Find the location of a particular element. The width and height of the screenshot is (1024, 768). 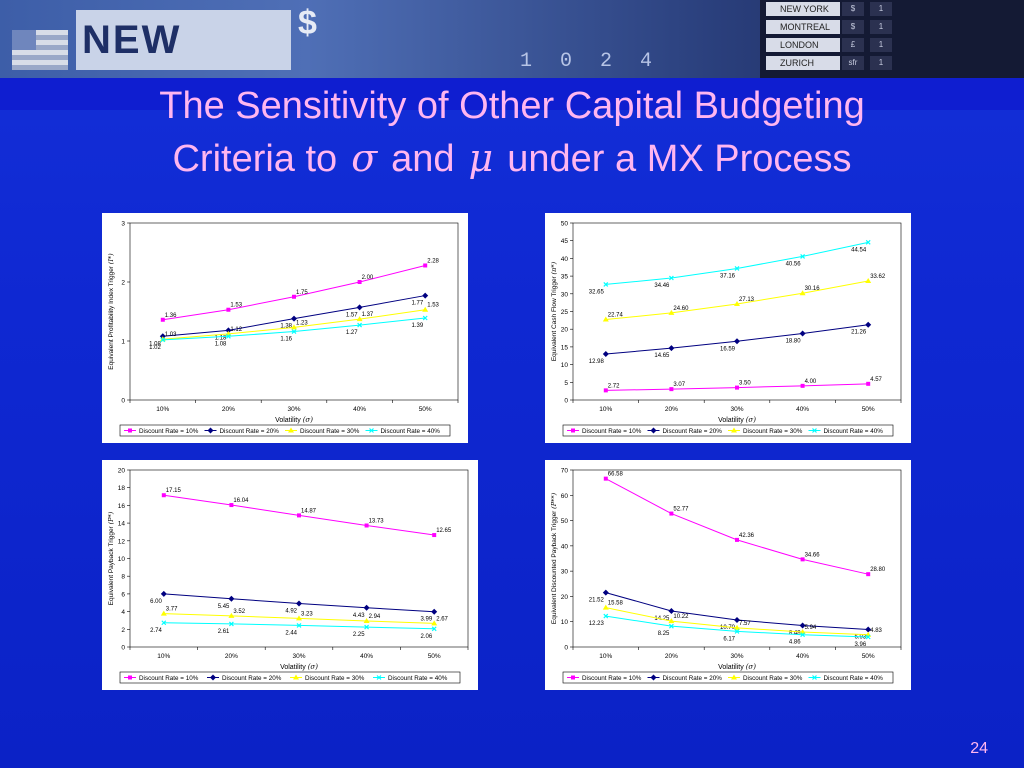

data-label: 10.70 is located at coordinates (728, 628).